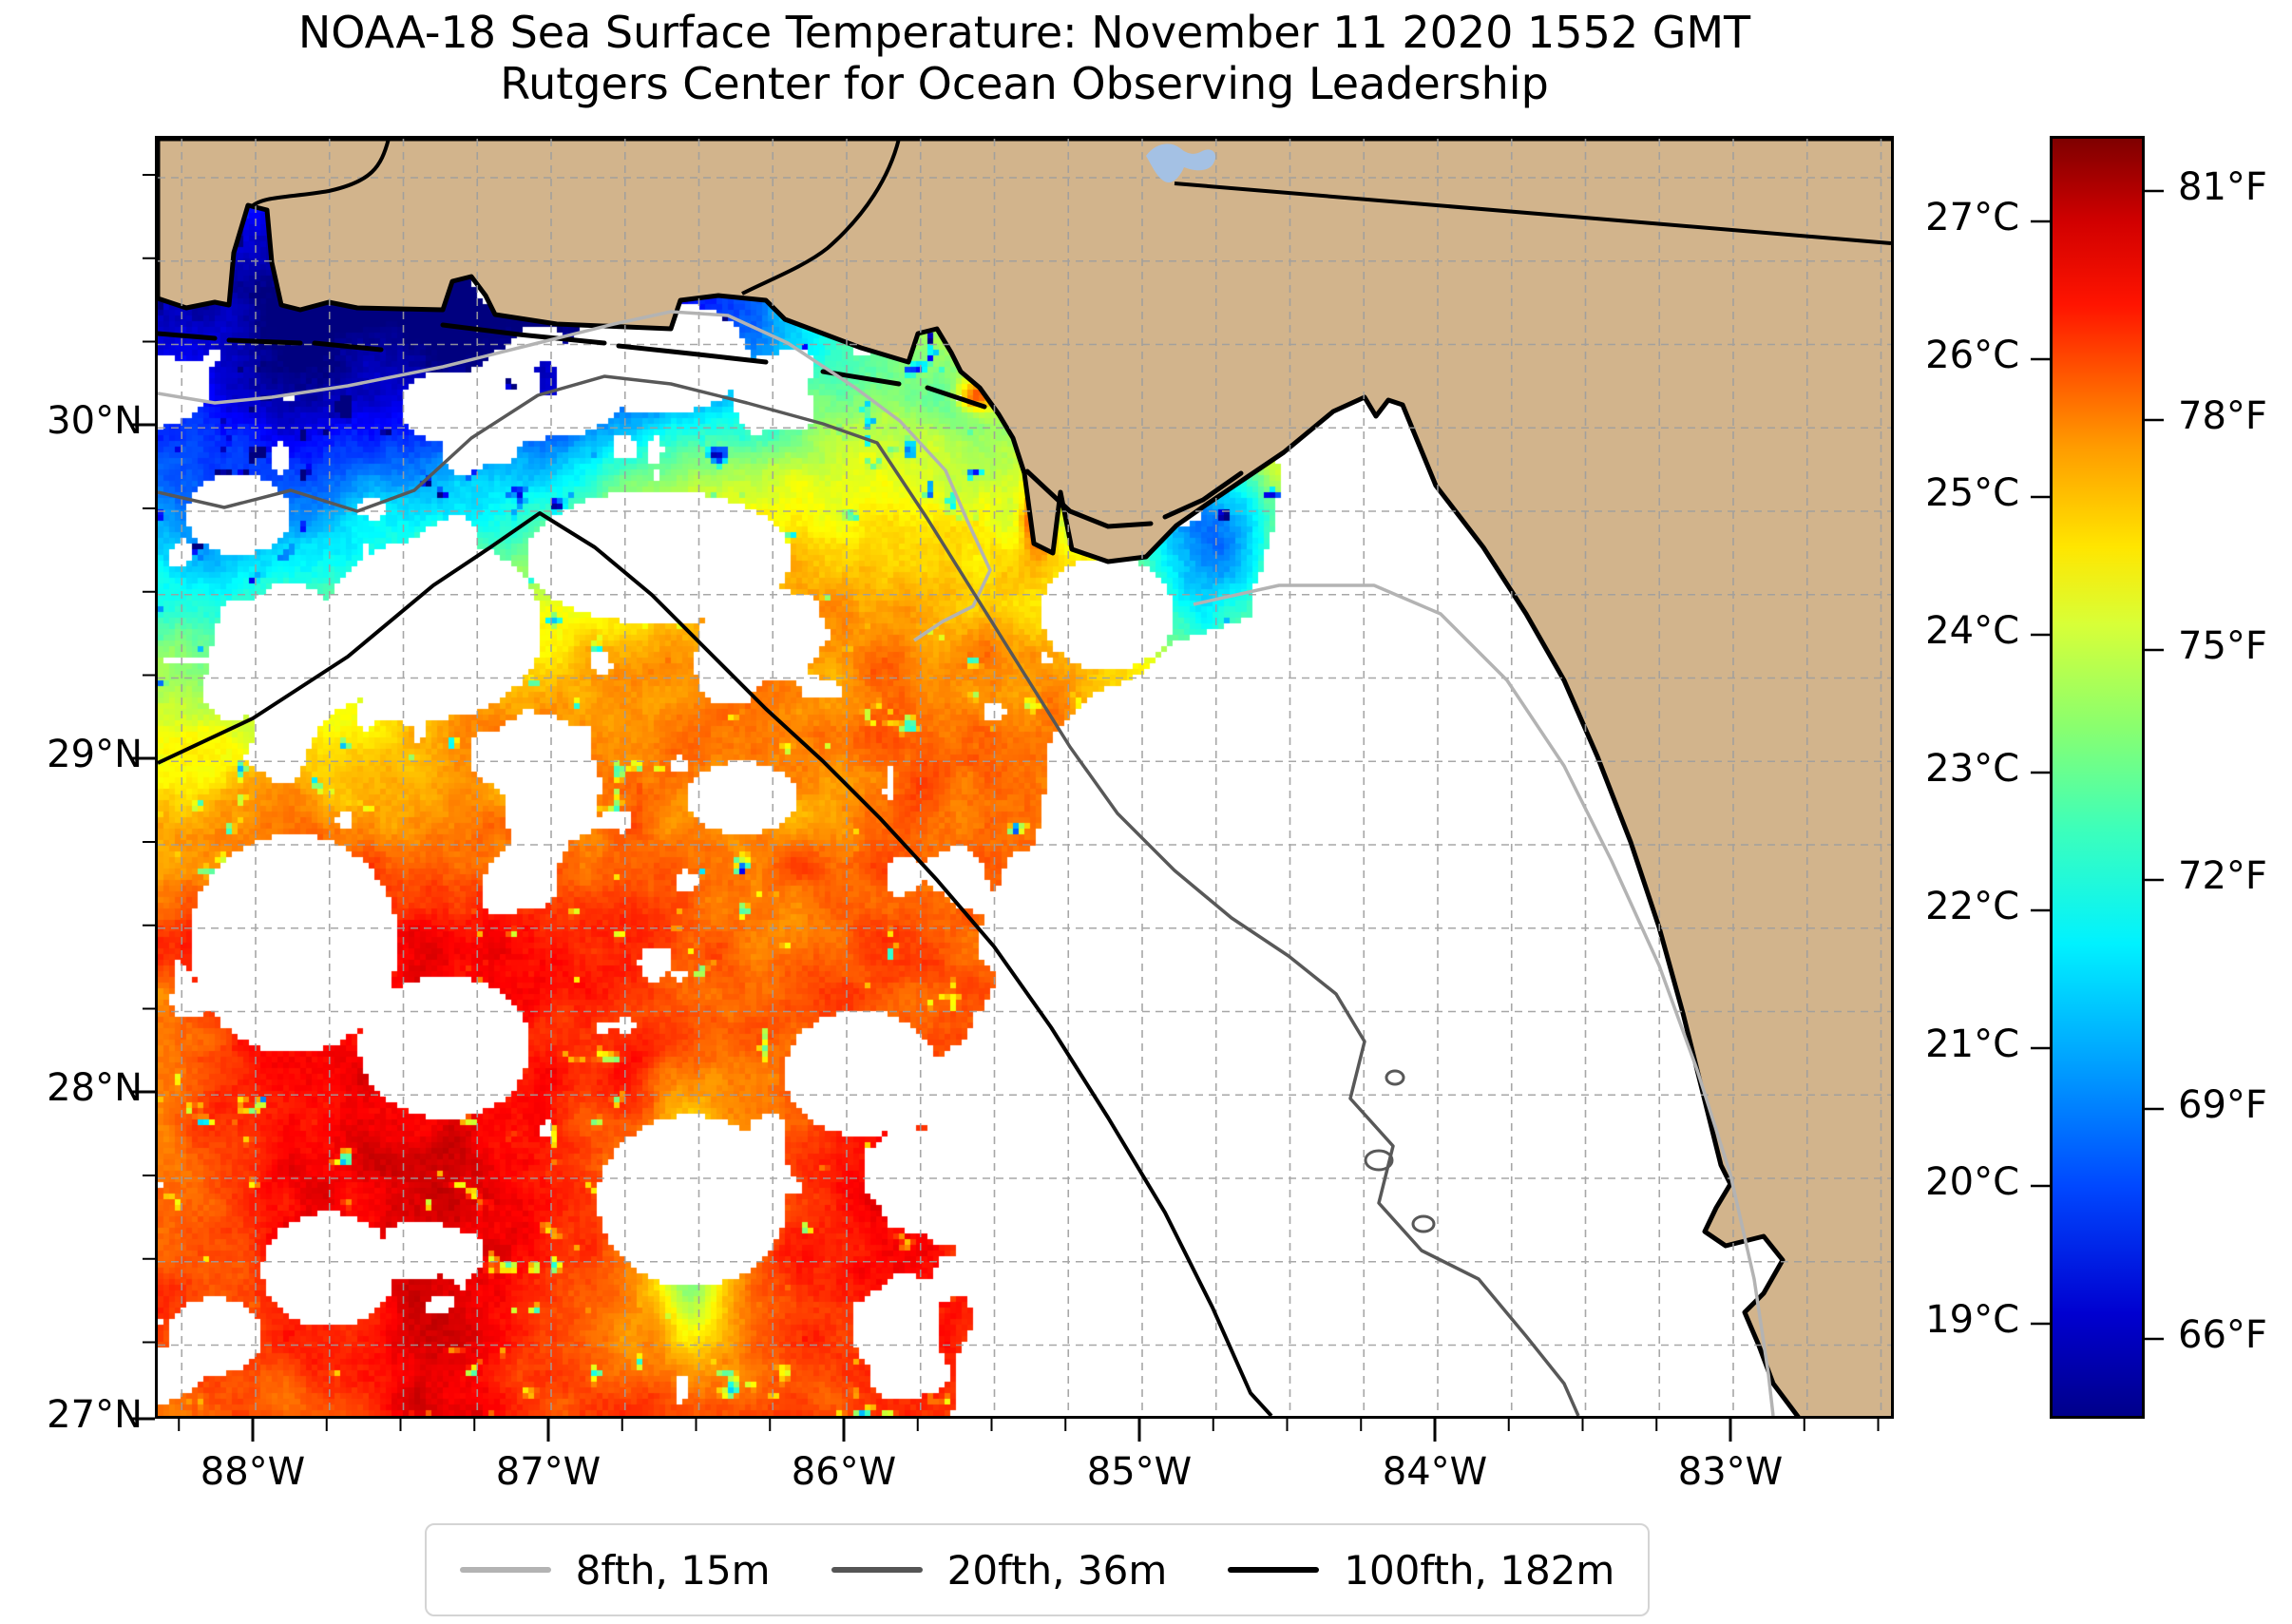 Image resolution: width=2292 pixels, height=1624 pixels. I want to click on legend-item: 100fth, 182m, so click(1421, 1570).